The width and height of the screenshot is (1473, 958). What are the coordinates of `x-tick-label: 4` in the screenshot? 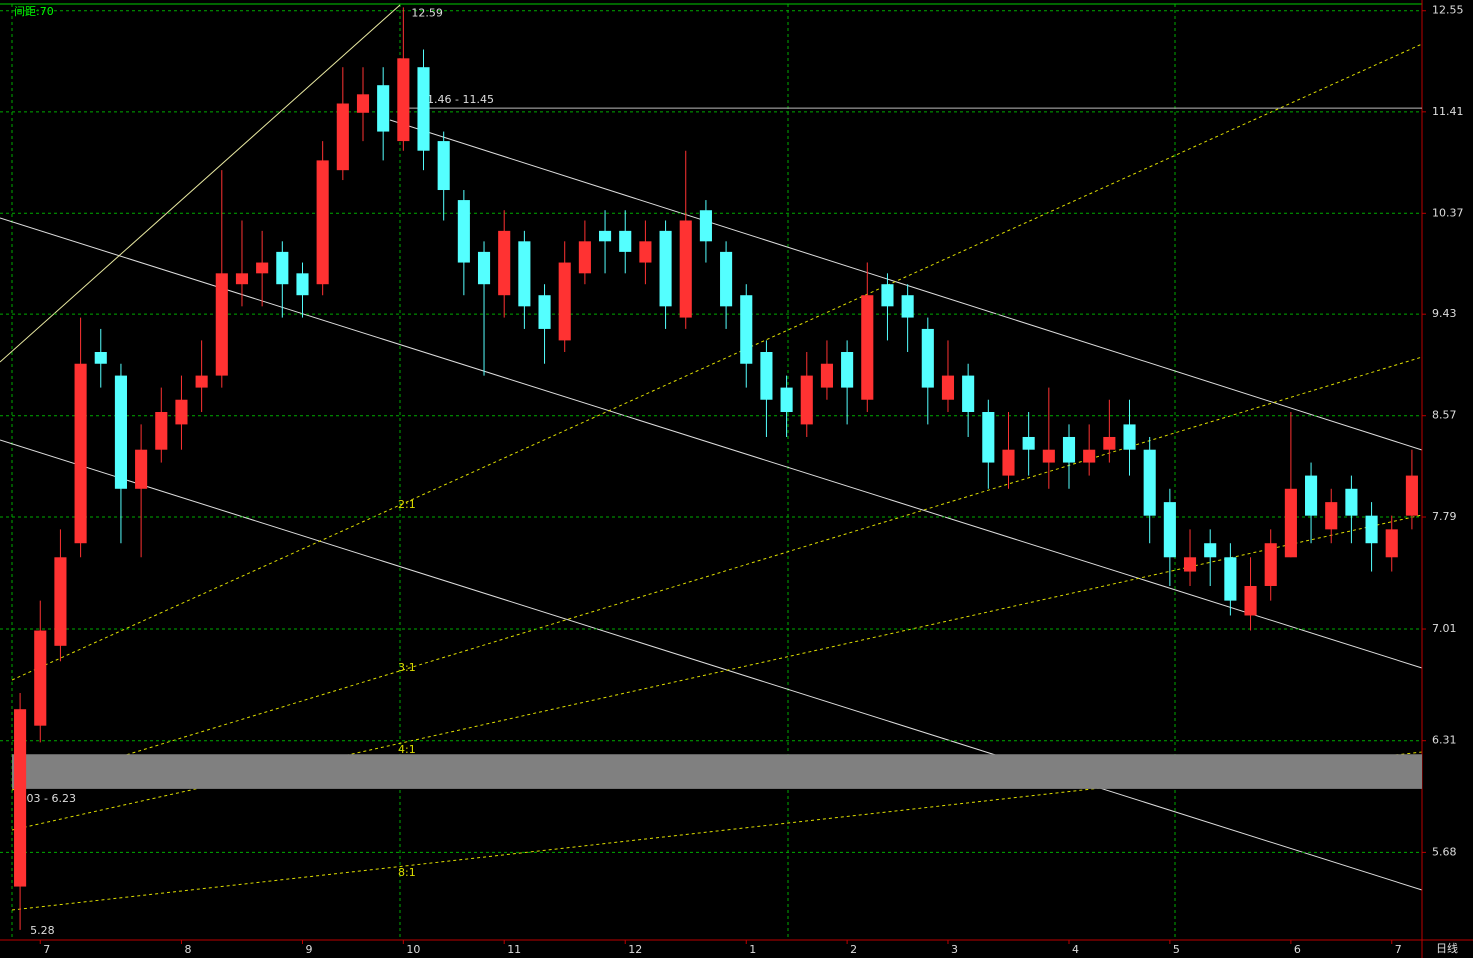 It's located at (1075, 949).